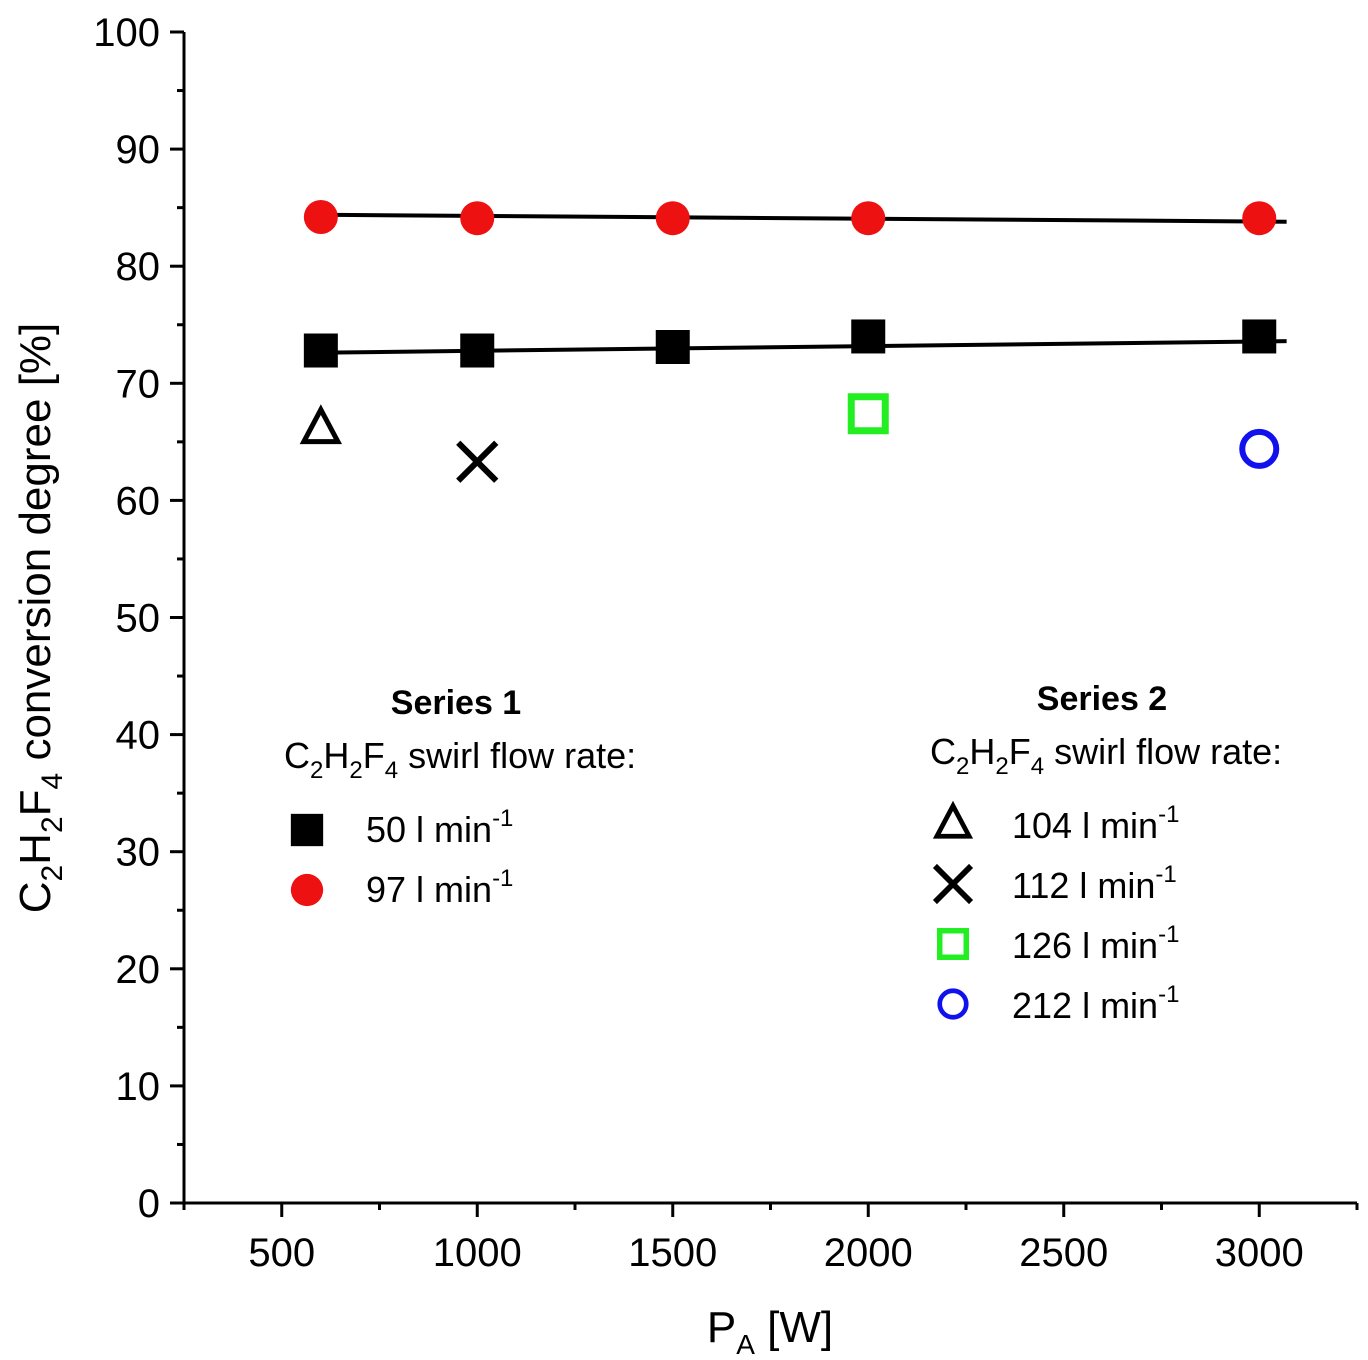  Describe the element at coordinates (1259, 448) in the screenshot. I see `data-point-s212` at that location.